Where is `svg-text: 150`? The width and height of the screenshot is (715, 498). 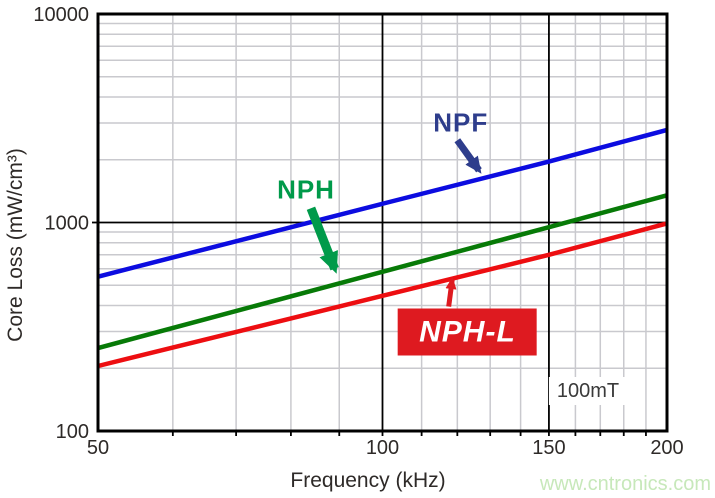
svg-text: 150 is located at coordinates (548, 448).